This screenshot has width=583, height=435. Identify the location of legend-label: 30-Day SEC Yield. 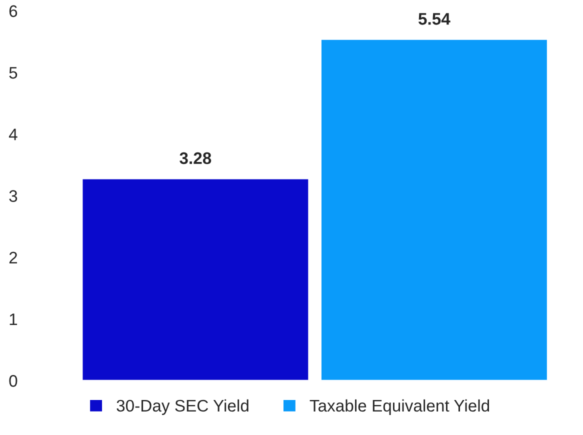
(182, 407).